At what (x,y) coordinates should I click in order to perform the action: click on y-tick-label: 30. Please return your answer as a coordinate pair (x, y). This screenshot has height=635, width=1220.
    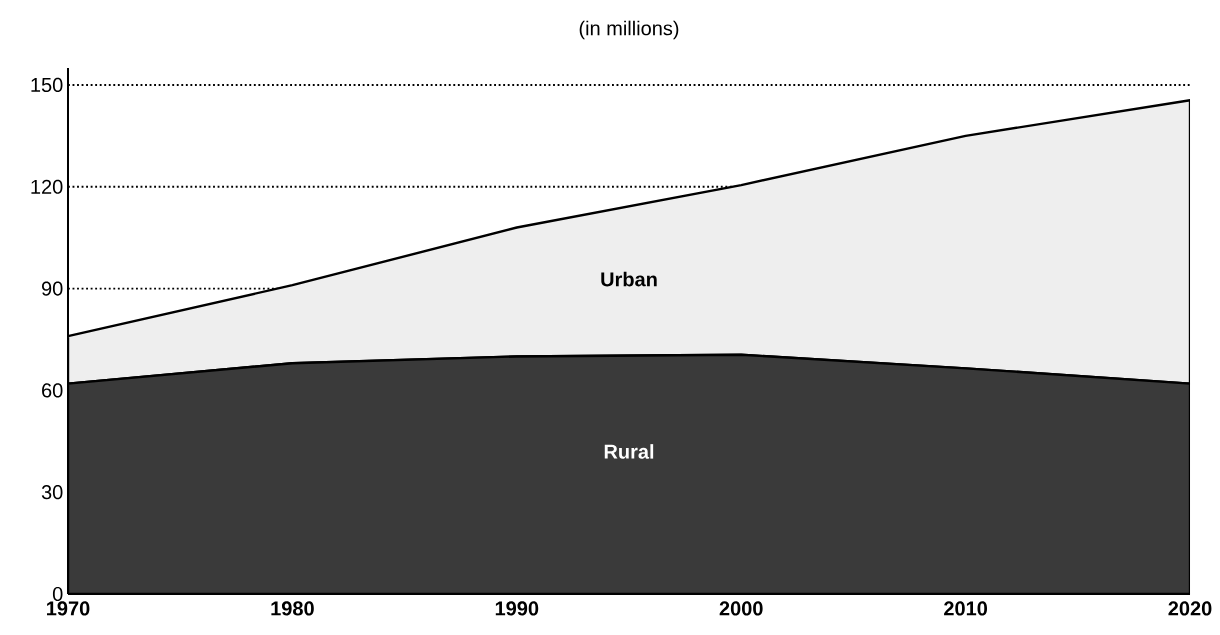
    Looking at the image, I should click on (52, 492).